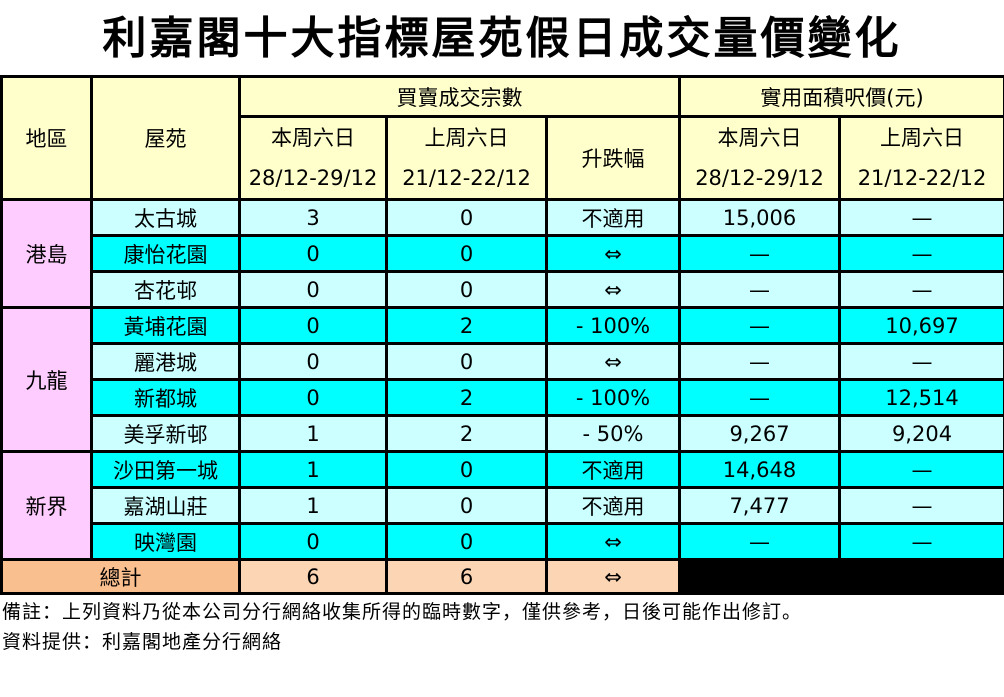  Describe the element at coordinates (459, 96) in the screenshot. I see `header-transactions-group: 買賣成交宗數` at that location.